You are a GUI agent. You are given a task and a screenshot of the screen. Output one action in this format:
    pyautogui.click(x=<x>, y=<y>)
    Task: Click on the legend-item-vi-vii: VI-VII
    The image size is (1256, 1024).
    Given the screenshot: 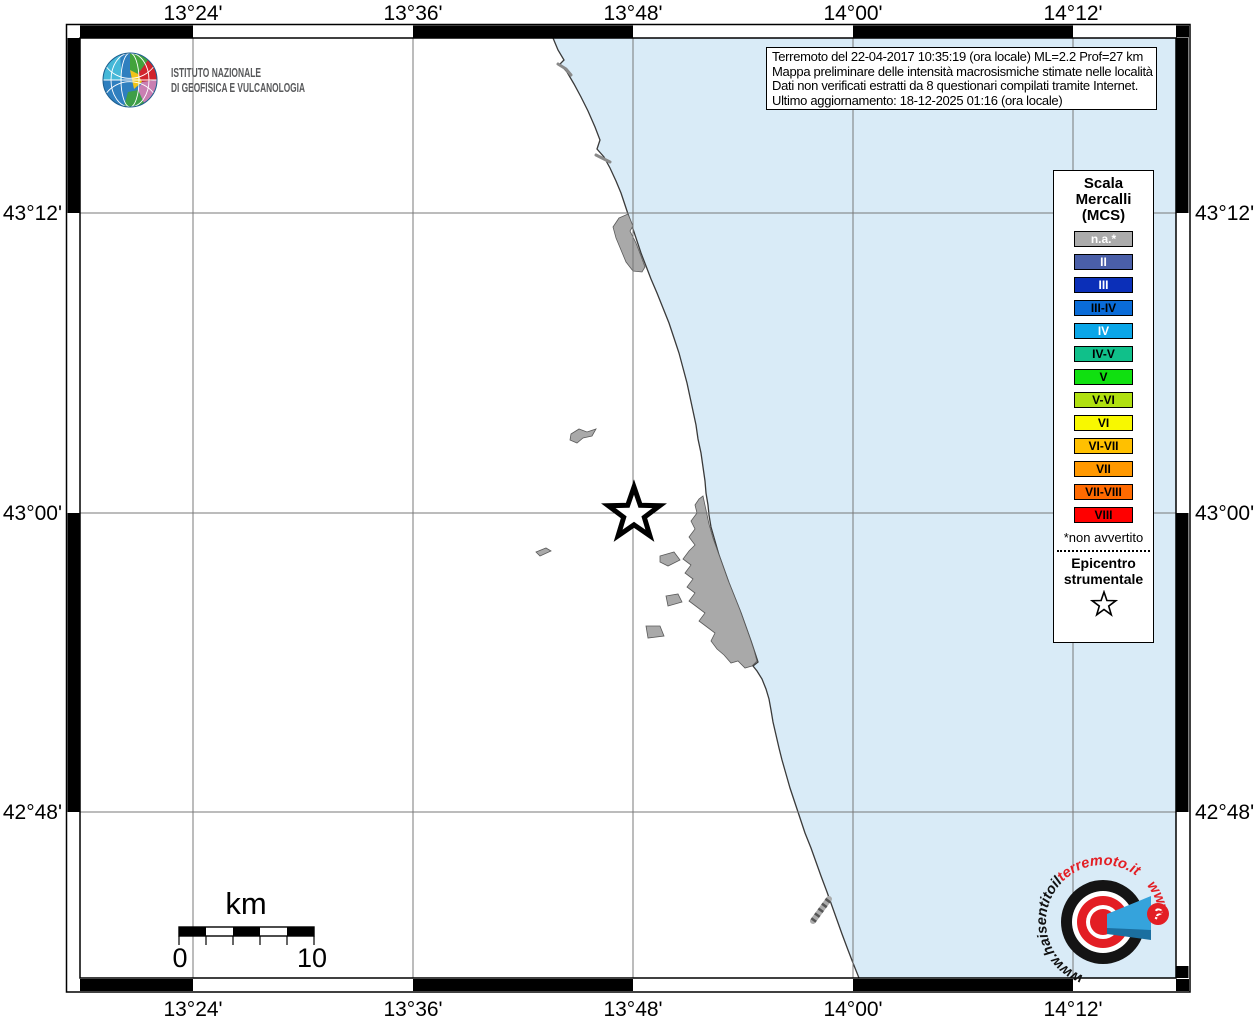 What is the action you would take?
    pyautogui.click(x=1103, y=446)
    